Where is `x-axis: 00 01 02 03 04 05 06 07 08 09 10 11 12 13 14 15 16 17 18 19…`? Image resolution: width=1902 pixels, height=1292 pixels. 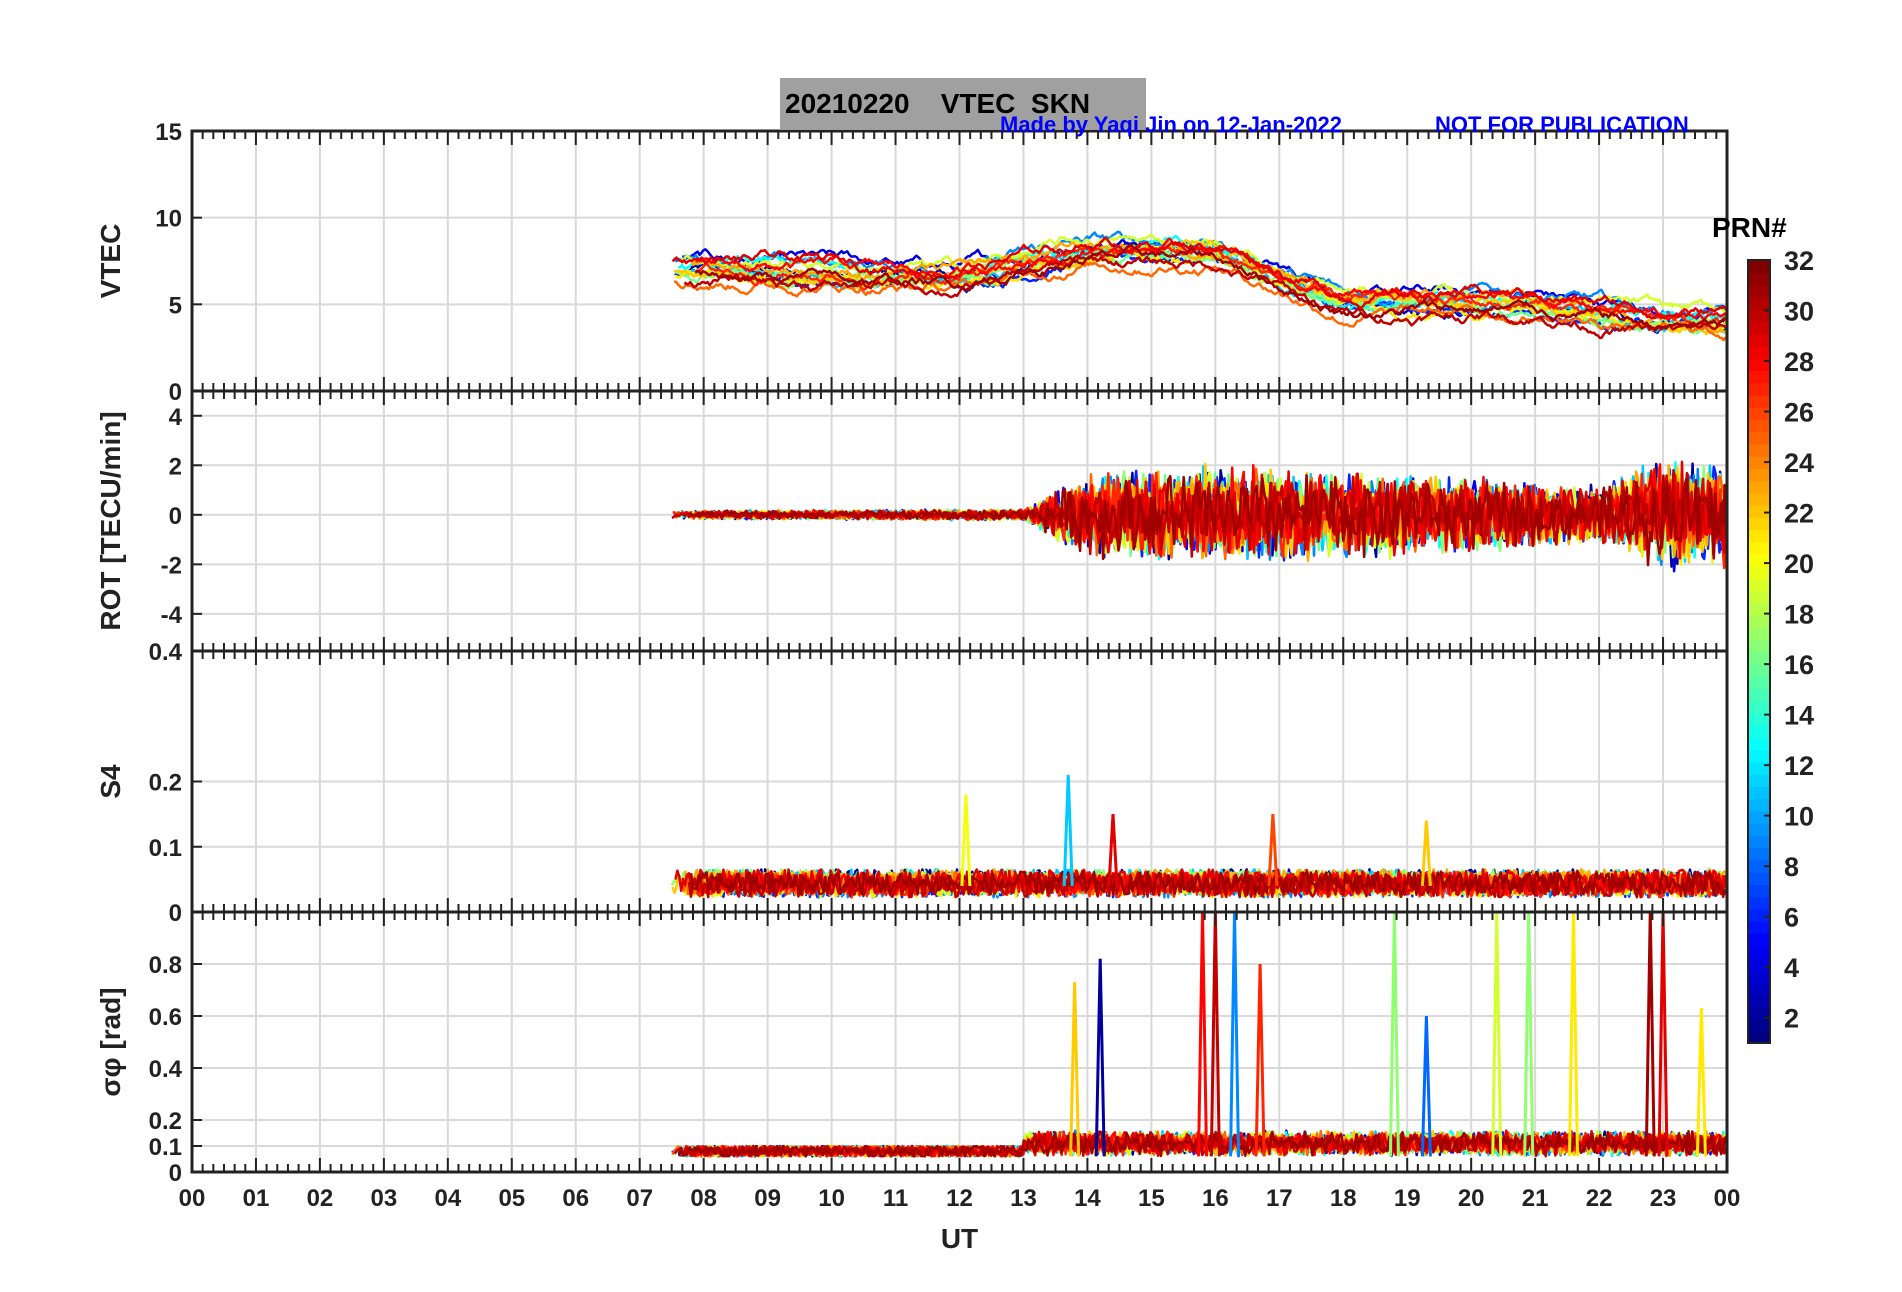 x-axis: 00 01 02 03 04 05 06 07 08 09 10 11 12 13 14 15 16 17 18 19… is located at coordinates (960, 1219).